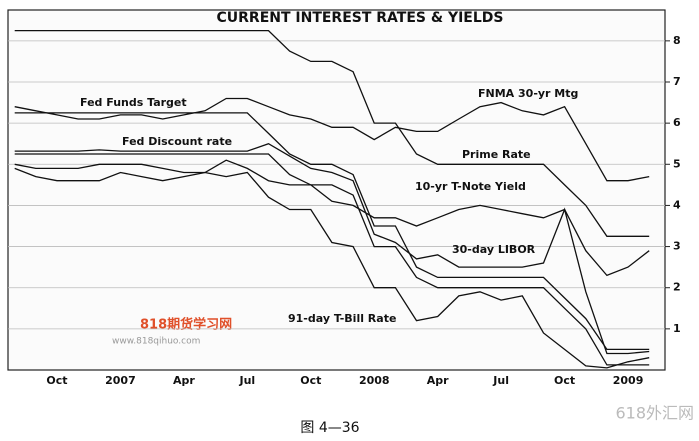  I want to click on chart-title: CURRENT INTEREST RATES & YIELDS, so click(359, 18).